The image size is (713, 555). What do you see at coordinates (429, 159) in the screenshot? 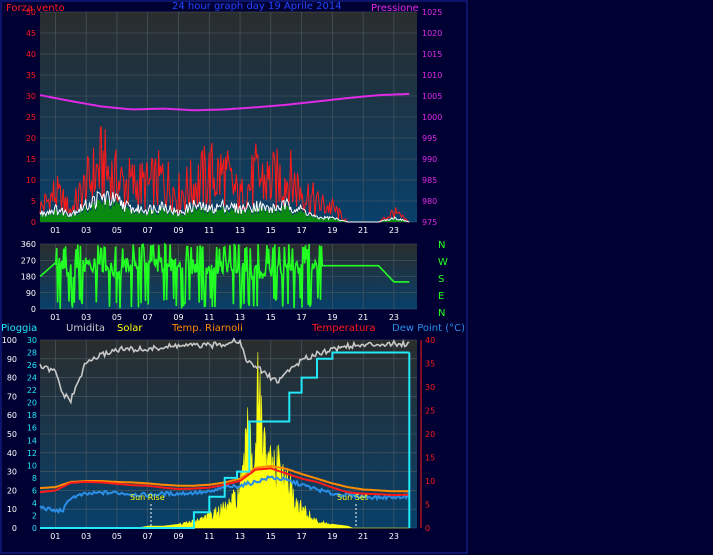
I see `pressure-tick-label: 990` at bounding box center [429, 159].